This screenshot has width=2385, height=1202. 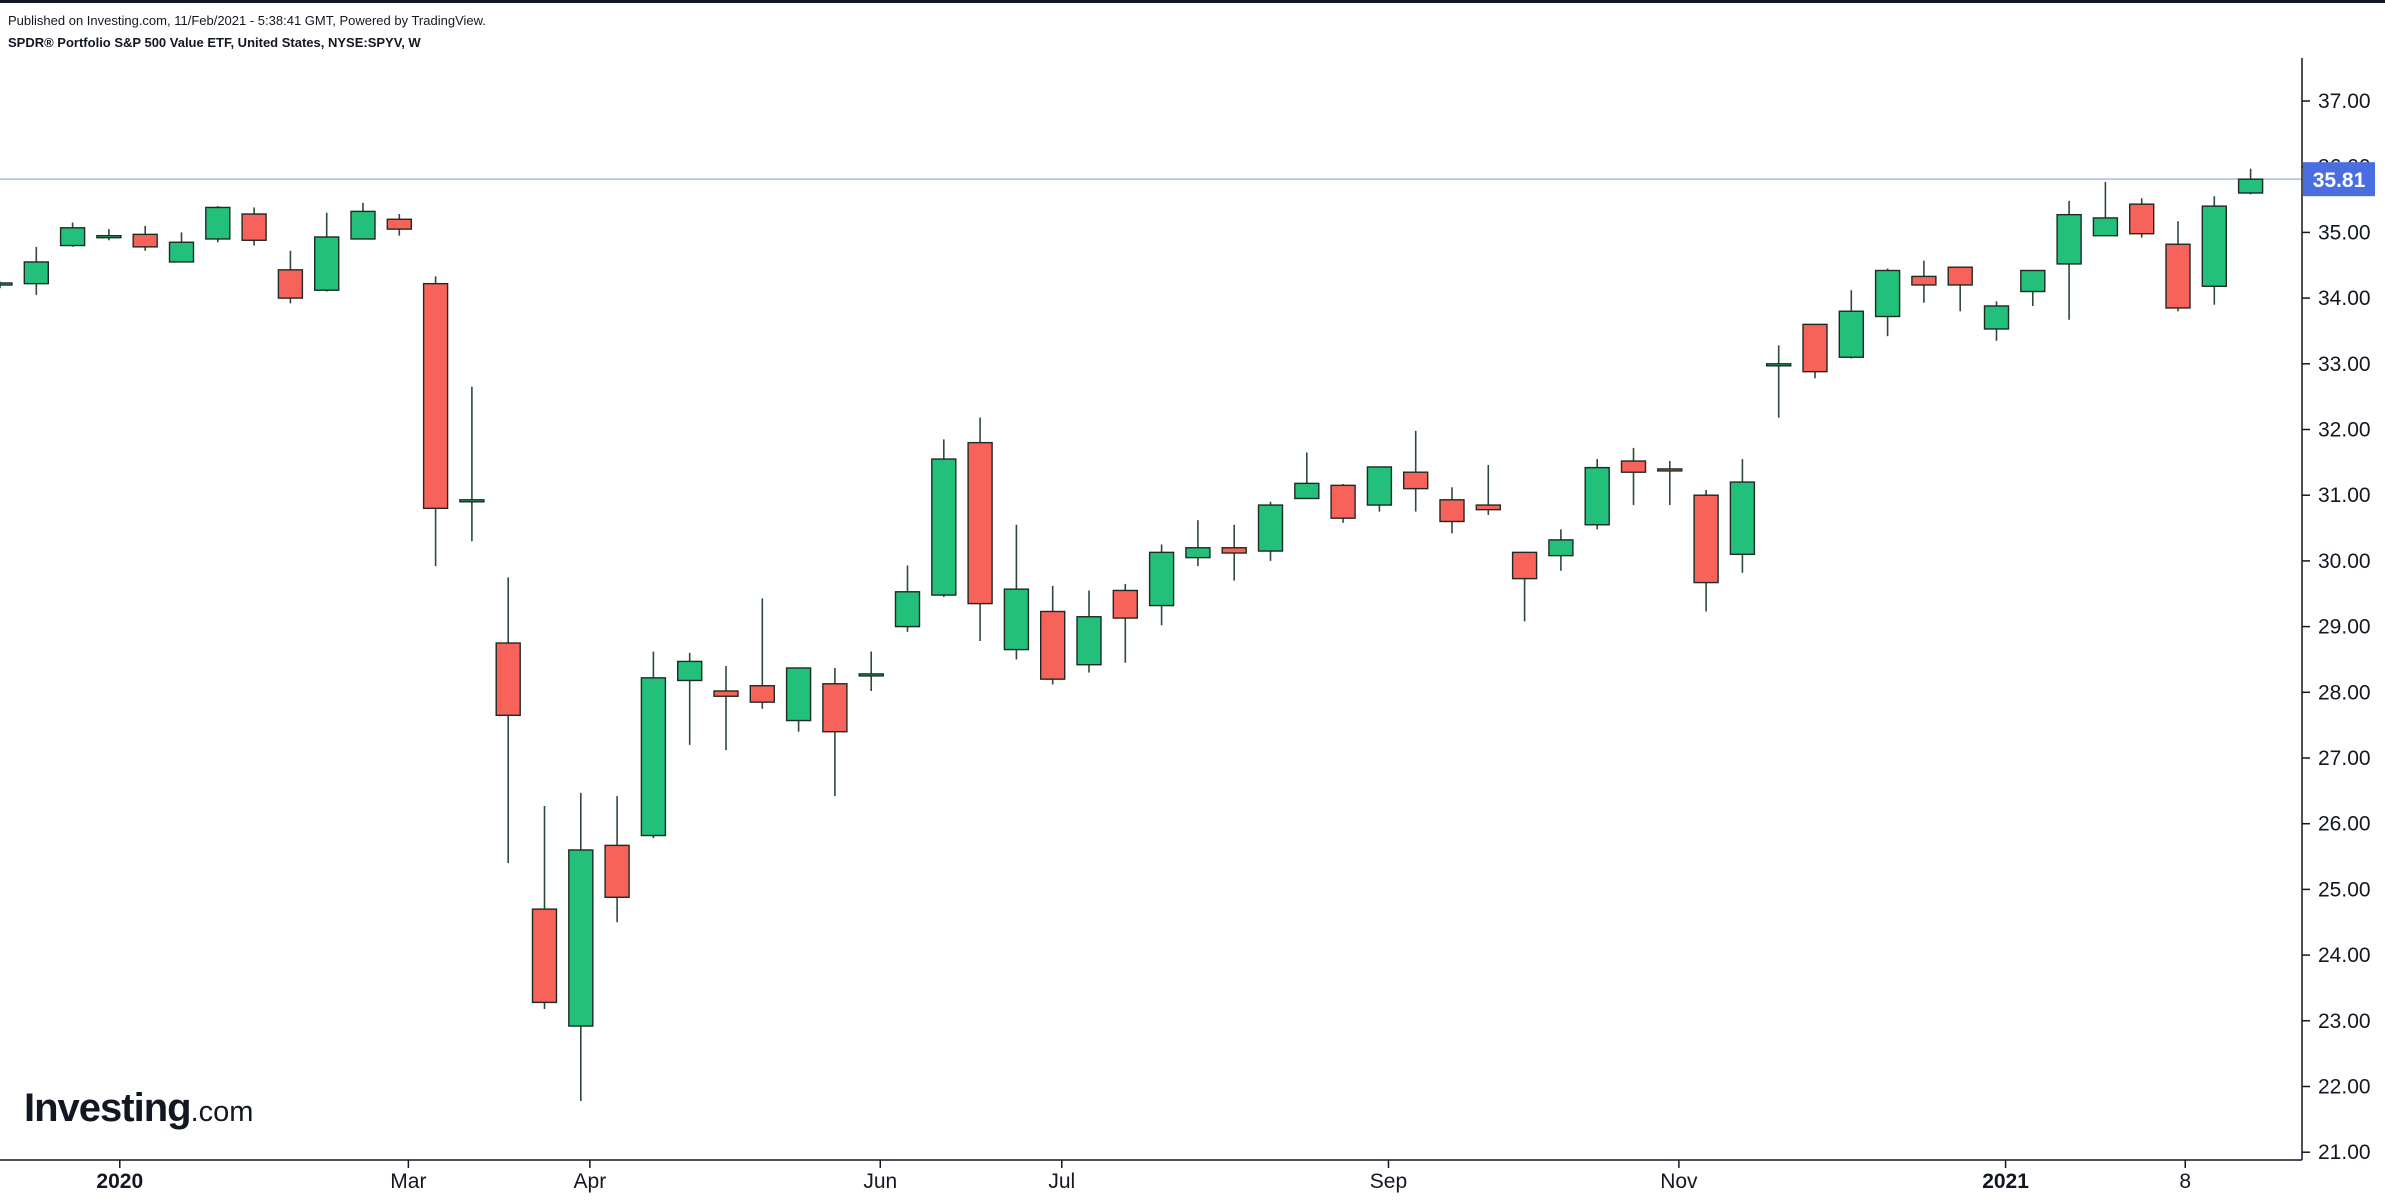 What do you see at coordinates (2344, 1087) in the screenshot?
I see `y-tick-label: 22.00` at bounding box center [2344, 1087].